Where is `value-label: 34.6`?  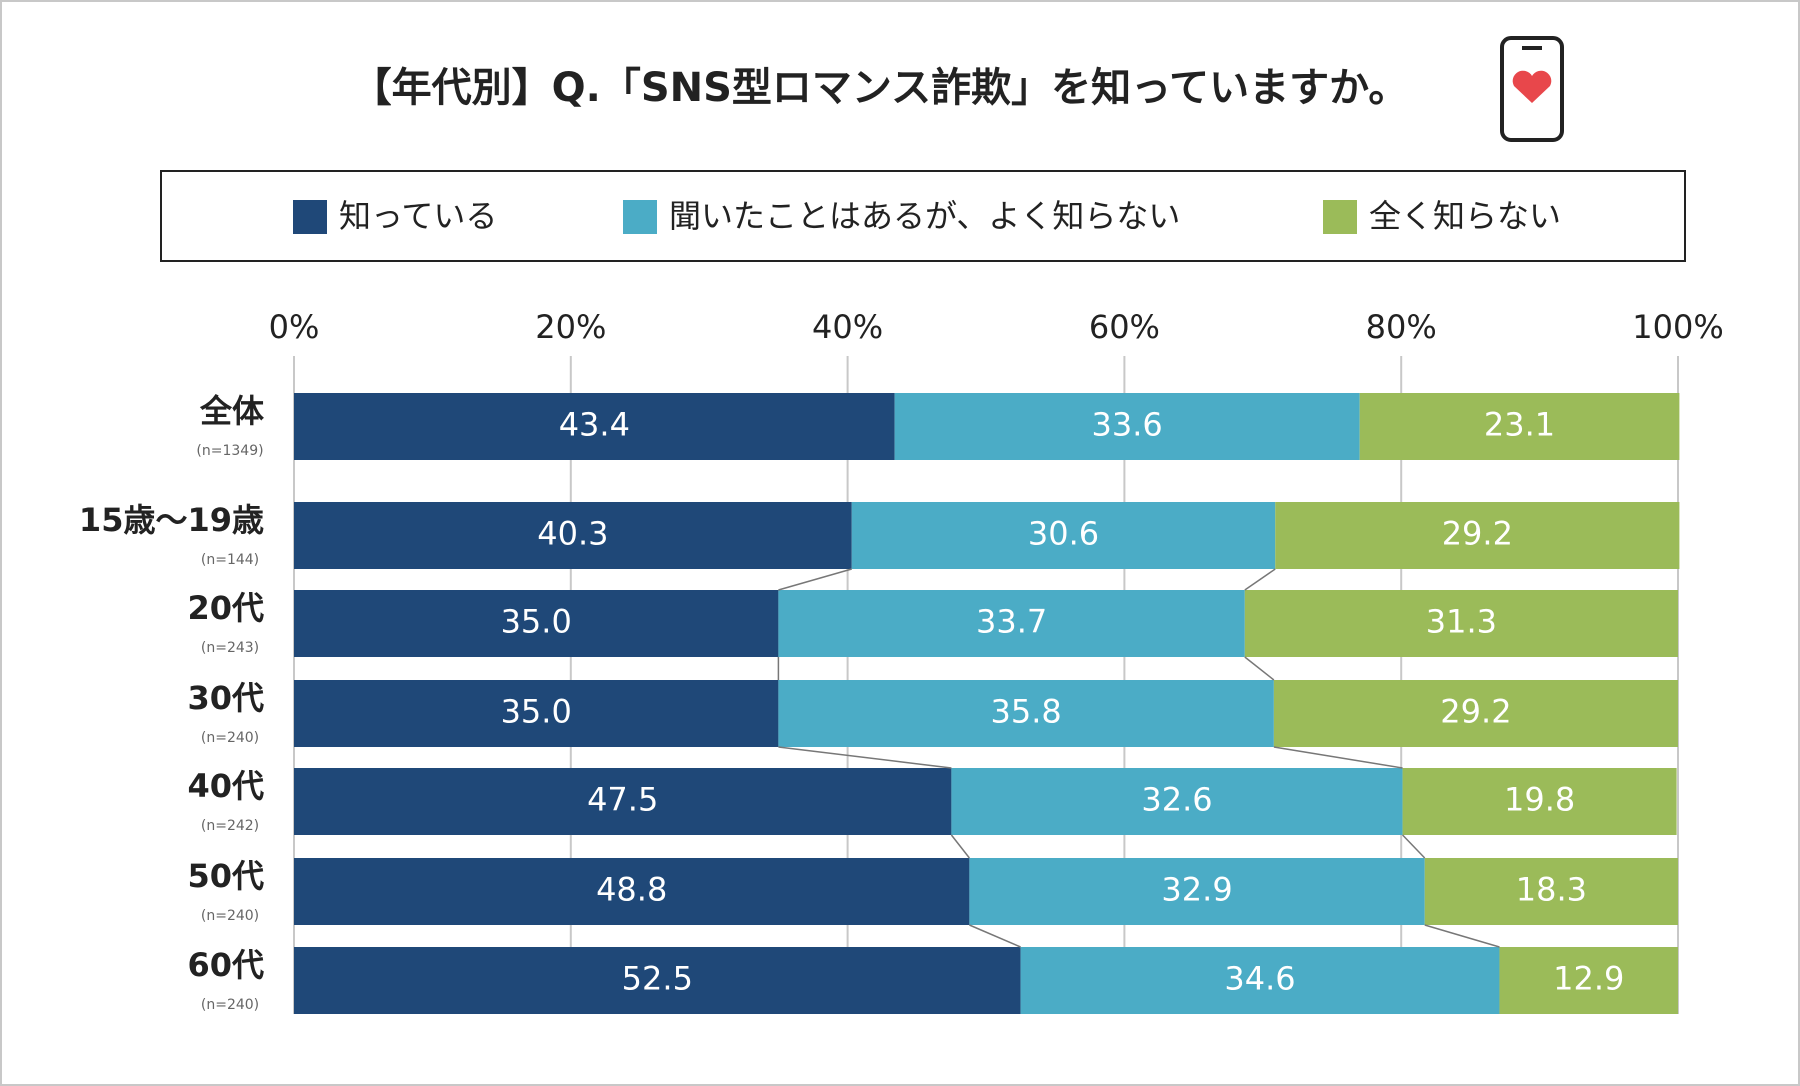 value-label: 34.6 is located at coordinates (1259, 979).